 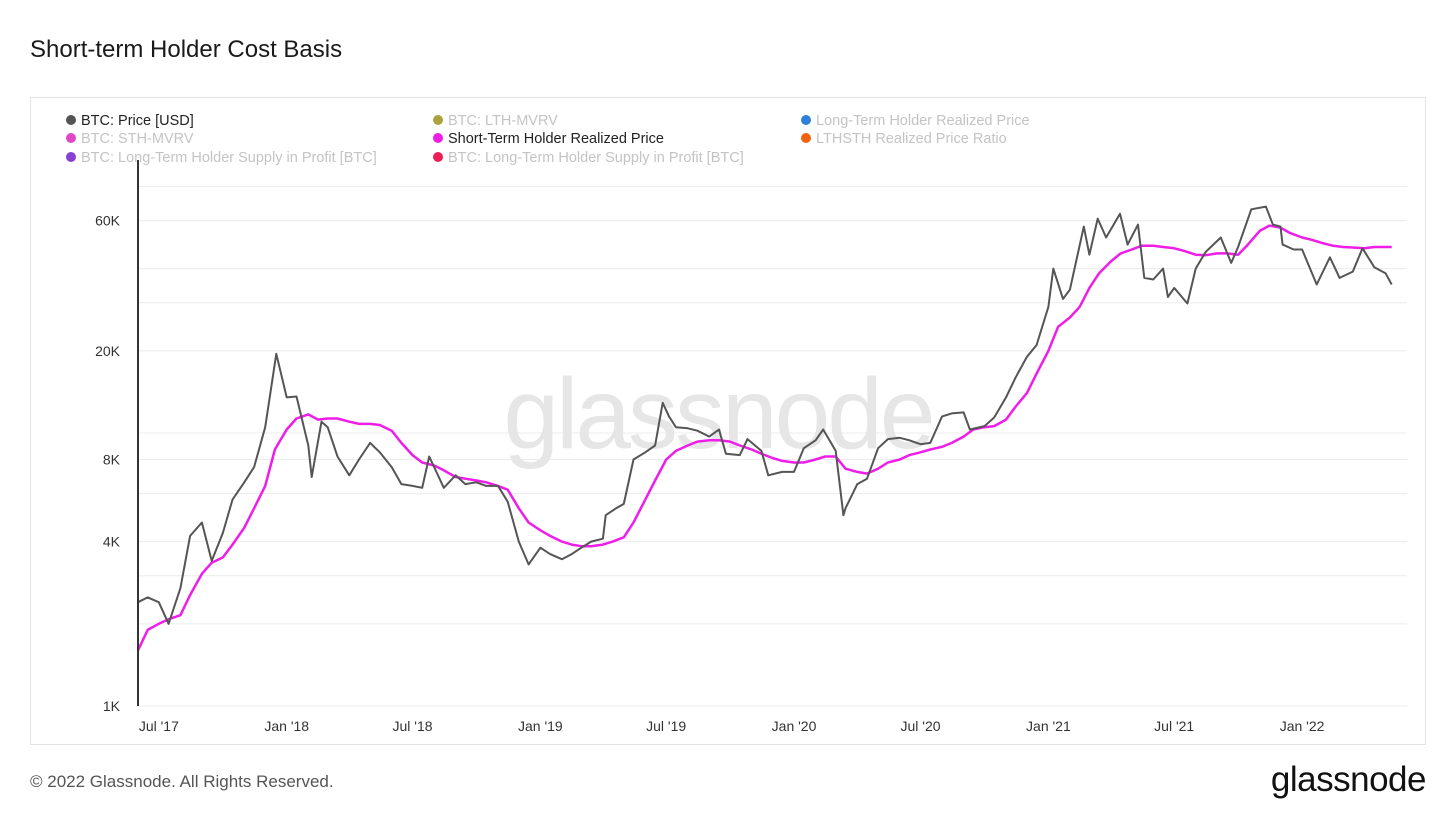 I want to click on x-tick-label: Jul '17, so click(x=159, y=726).